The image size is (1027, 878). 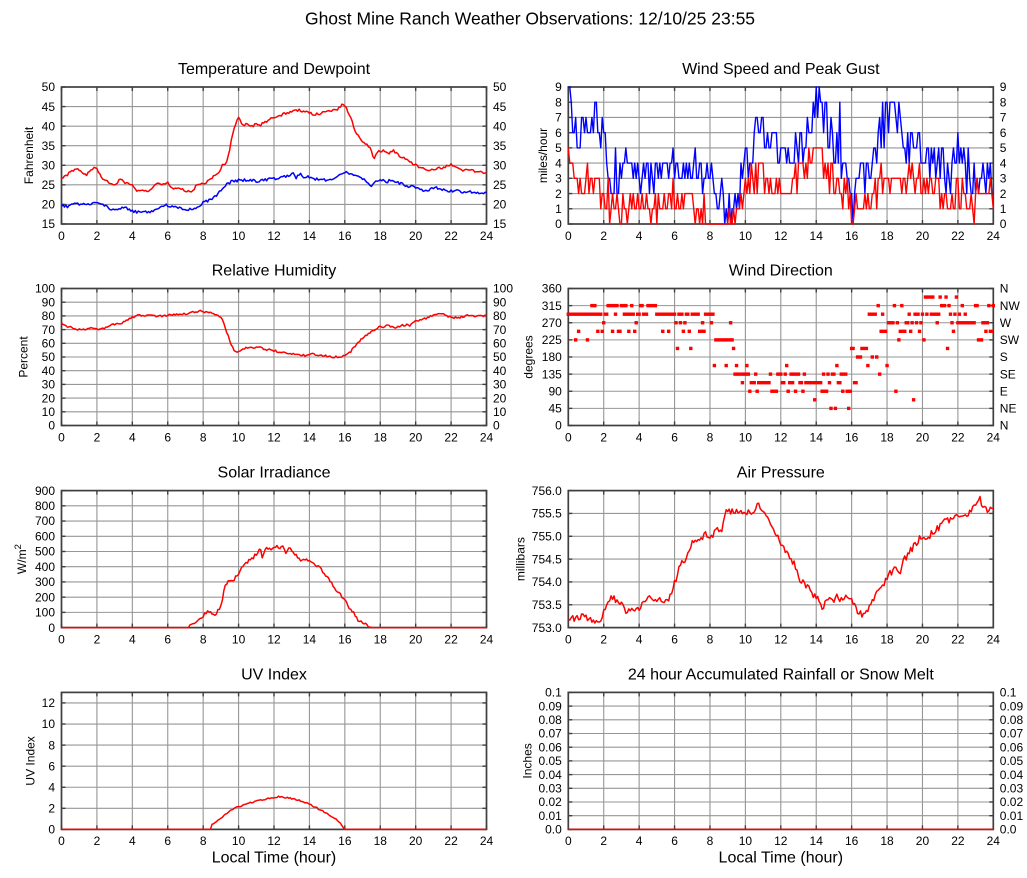 I want to click on svg-text: W/m2, so click(x=21, y=559).